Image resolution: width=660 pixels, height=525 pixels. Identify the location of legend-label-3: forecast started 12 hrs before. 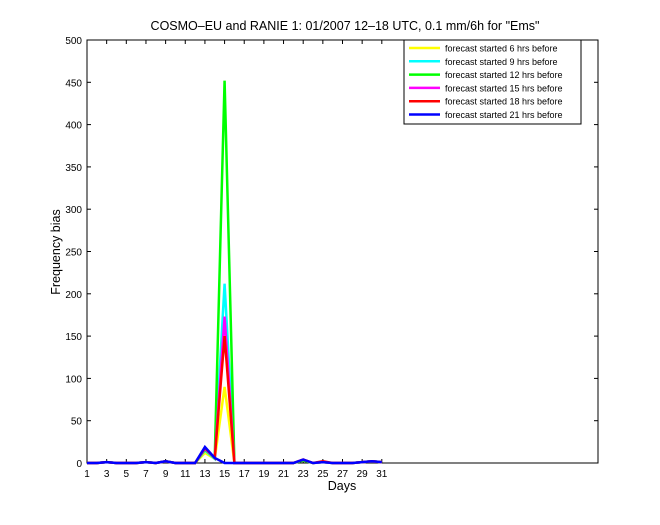
(504, 75).